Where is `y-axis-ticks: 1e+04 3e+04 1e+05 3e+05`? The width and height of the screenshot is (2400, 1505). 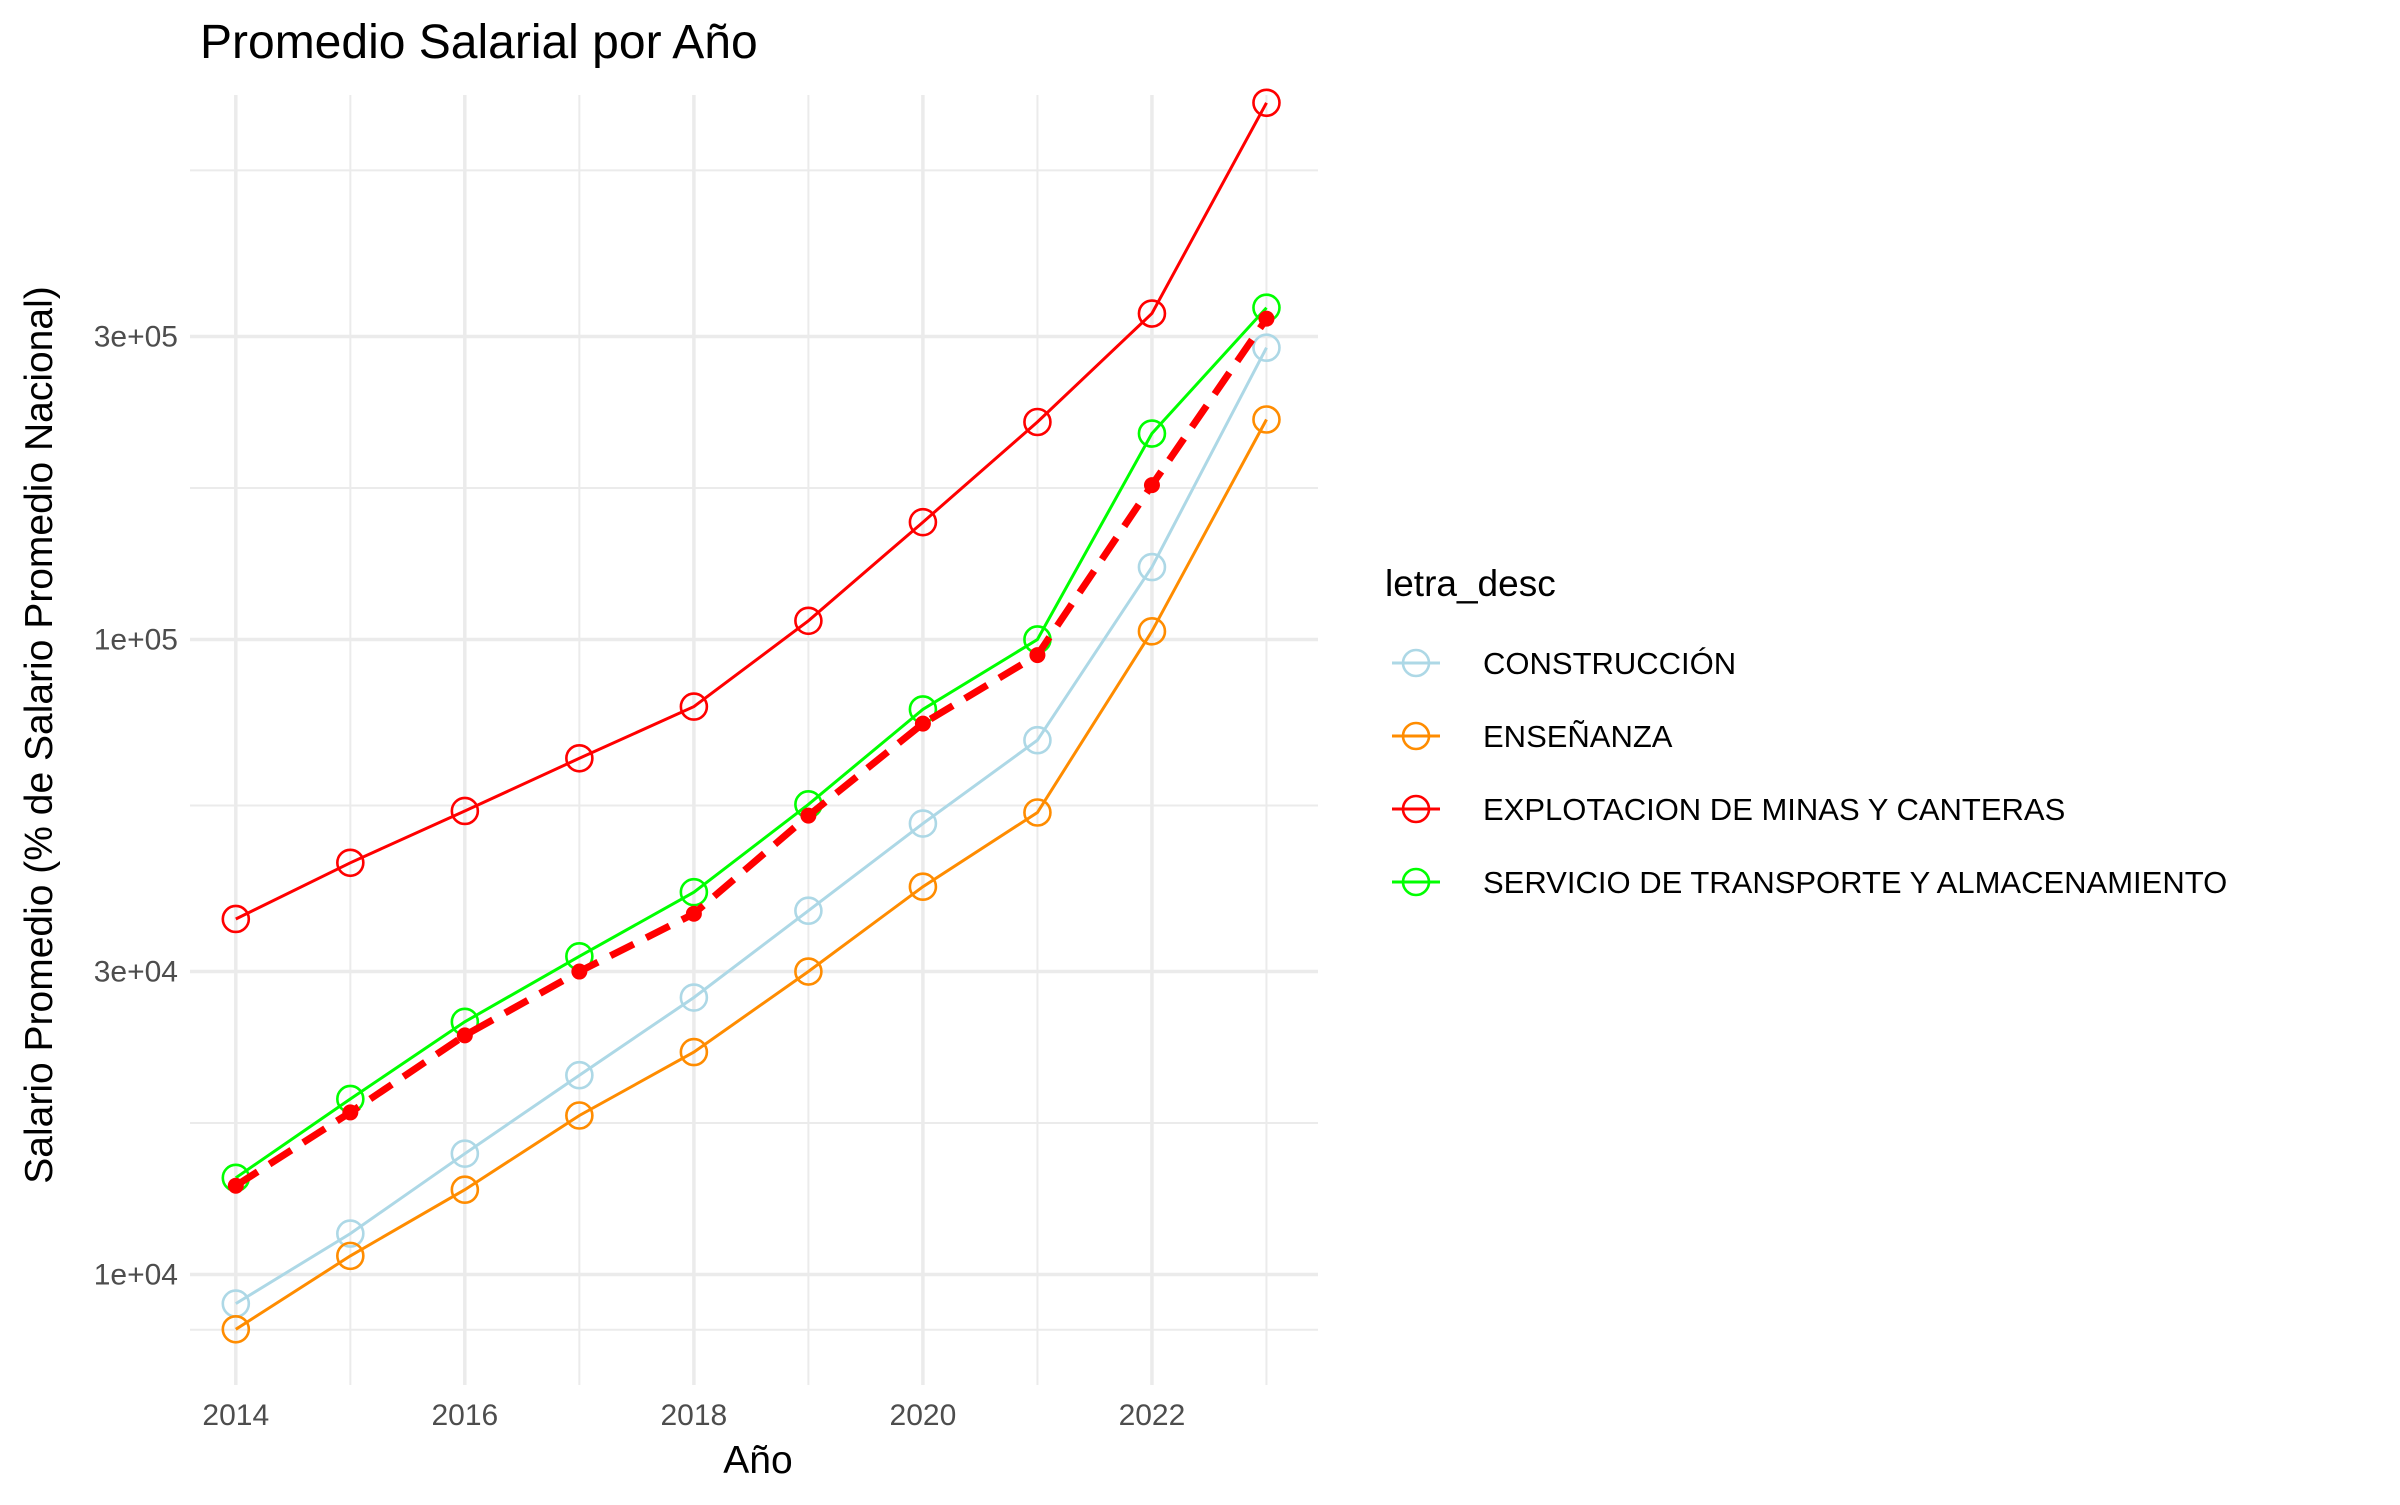 y-axis-ticks: 1e+04 3e+04 1e+05 3e+05 is located at coordinates (136, 805).